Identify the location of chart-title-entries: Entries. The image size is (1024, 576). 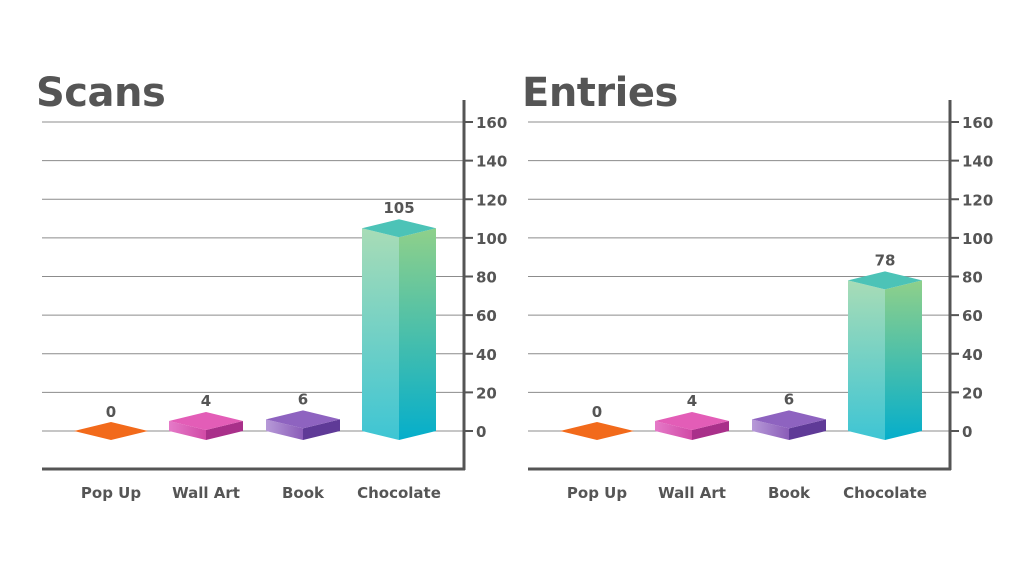
(600, 93).